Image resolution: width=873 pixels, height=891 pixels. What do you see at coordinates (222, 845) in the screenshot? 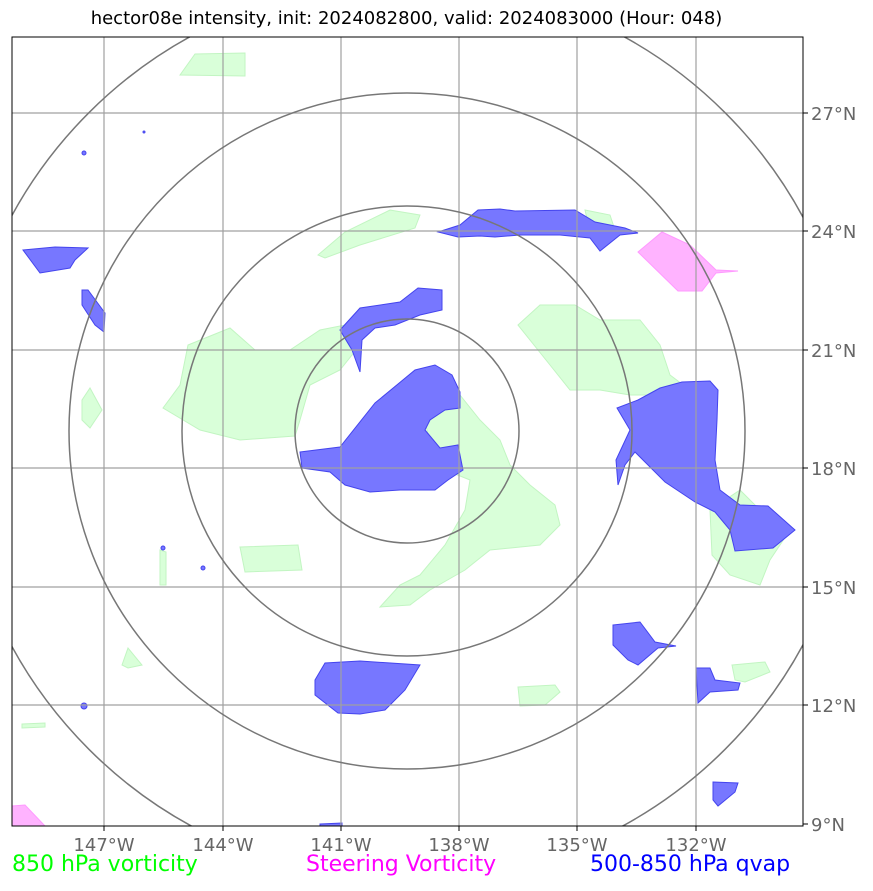
I see `lon-label: 144°W` at bounding box center [222, 845].